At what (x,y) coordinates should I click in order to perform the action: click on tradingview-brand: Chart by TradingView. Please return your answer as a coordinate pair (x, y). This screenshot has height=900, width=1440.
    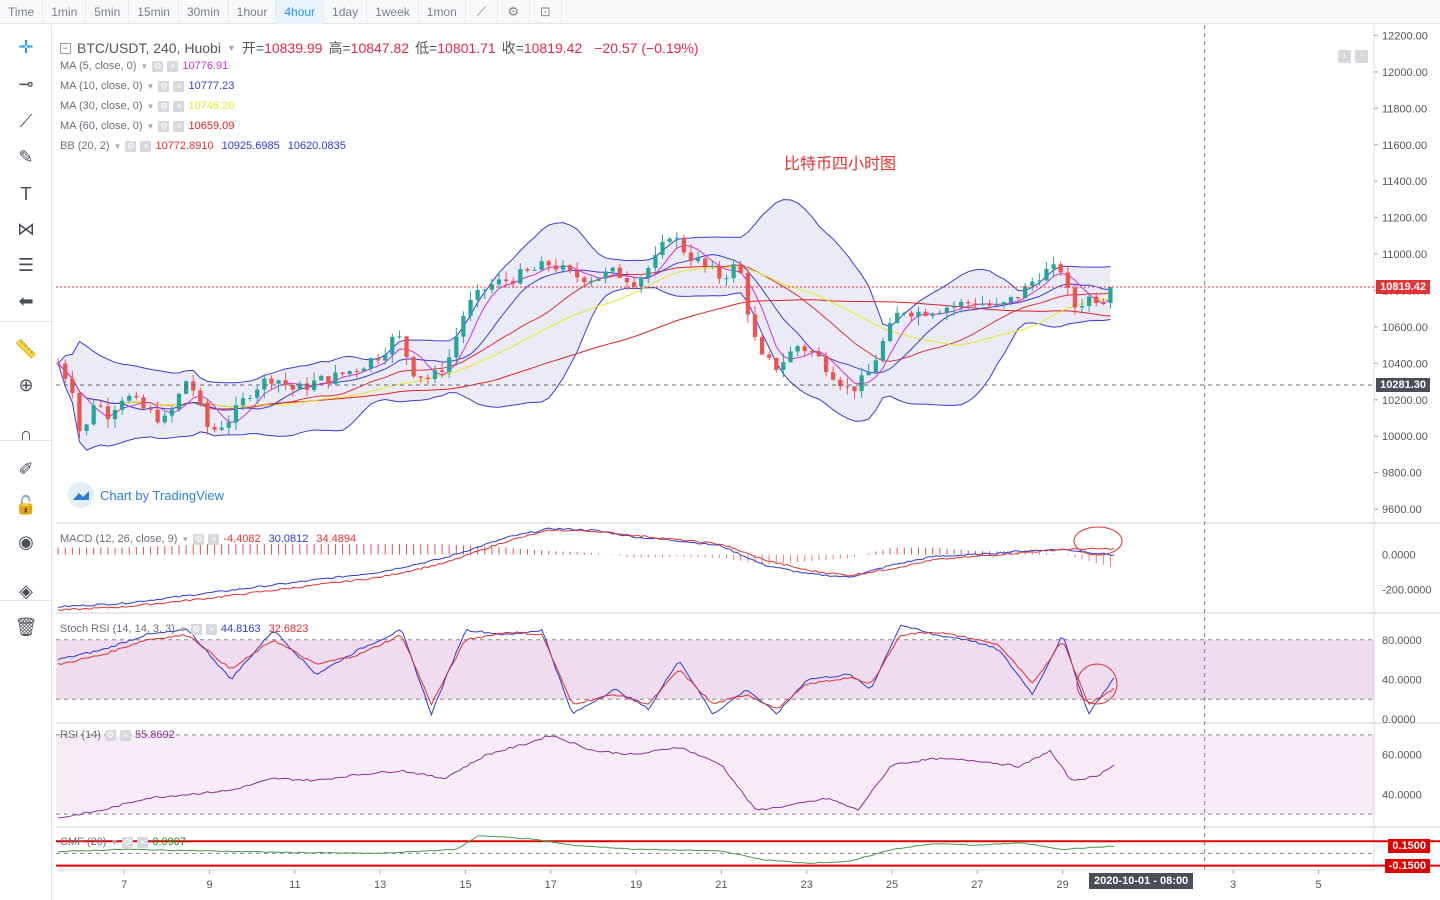
    Looking at the image, I should click on (146, 495).